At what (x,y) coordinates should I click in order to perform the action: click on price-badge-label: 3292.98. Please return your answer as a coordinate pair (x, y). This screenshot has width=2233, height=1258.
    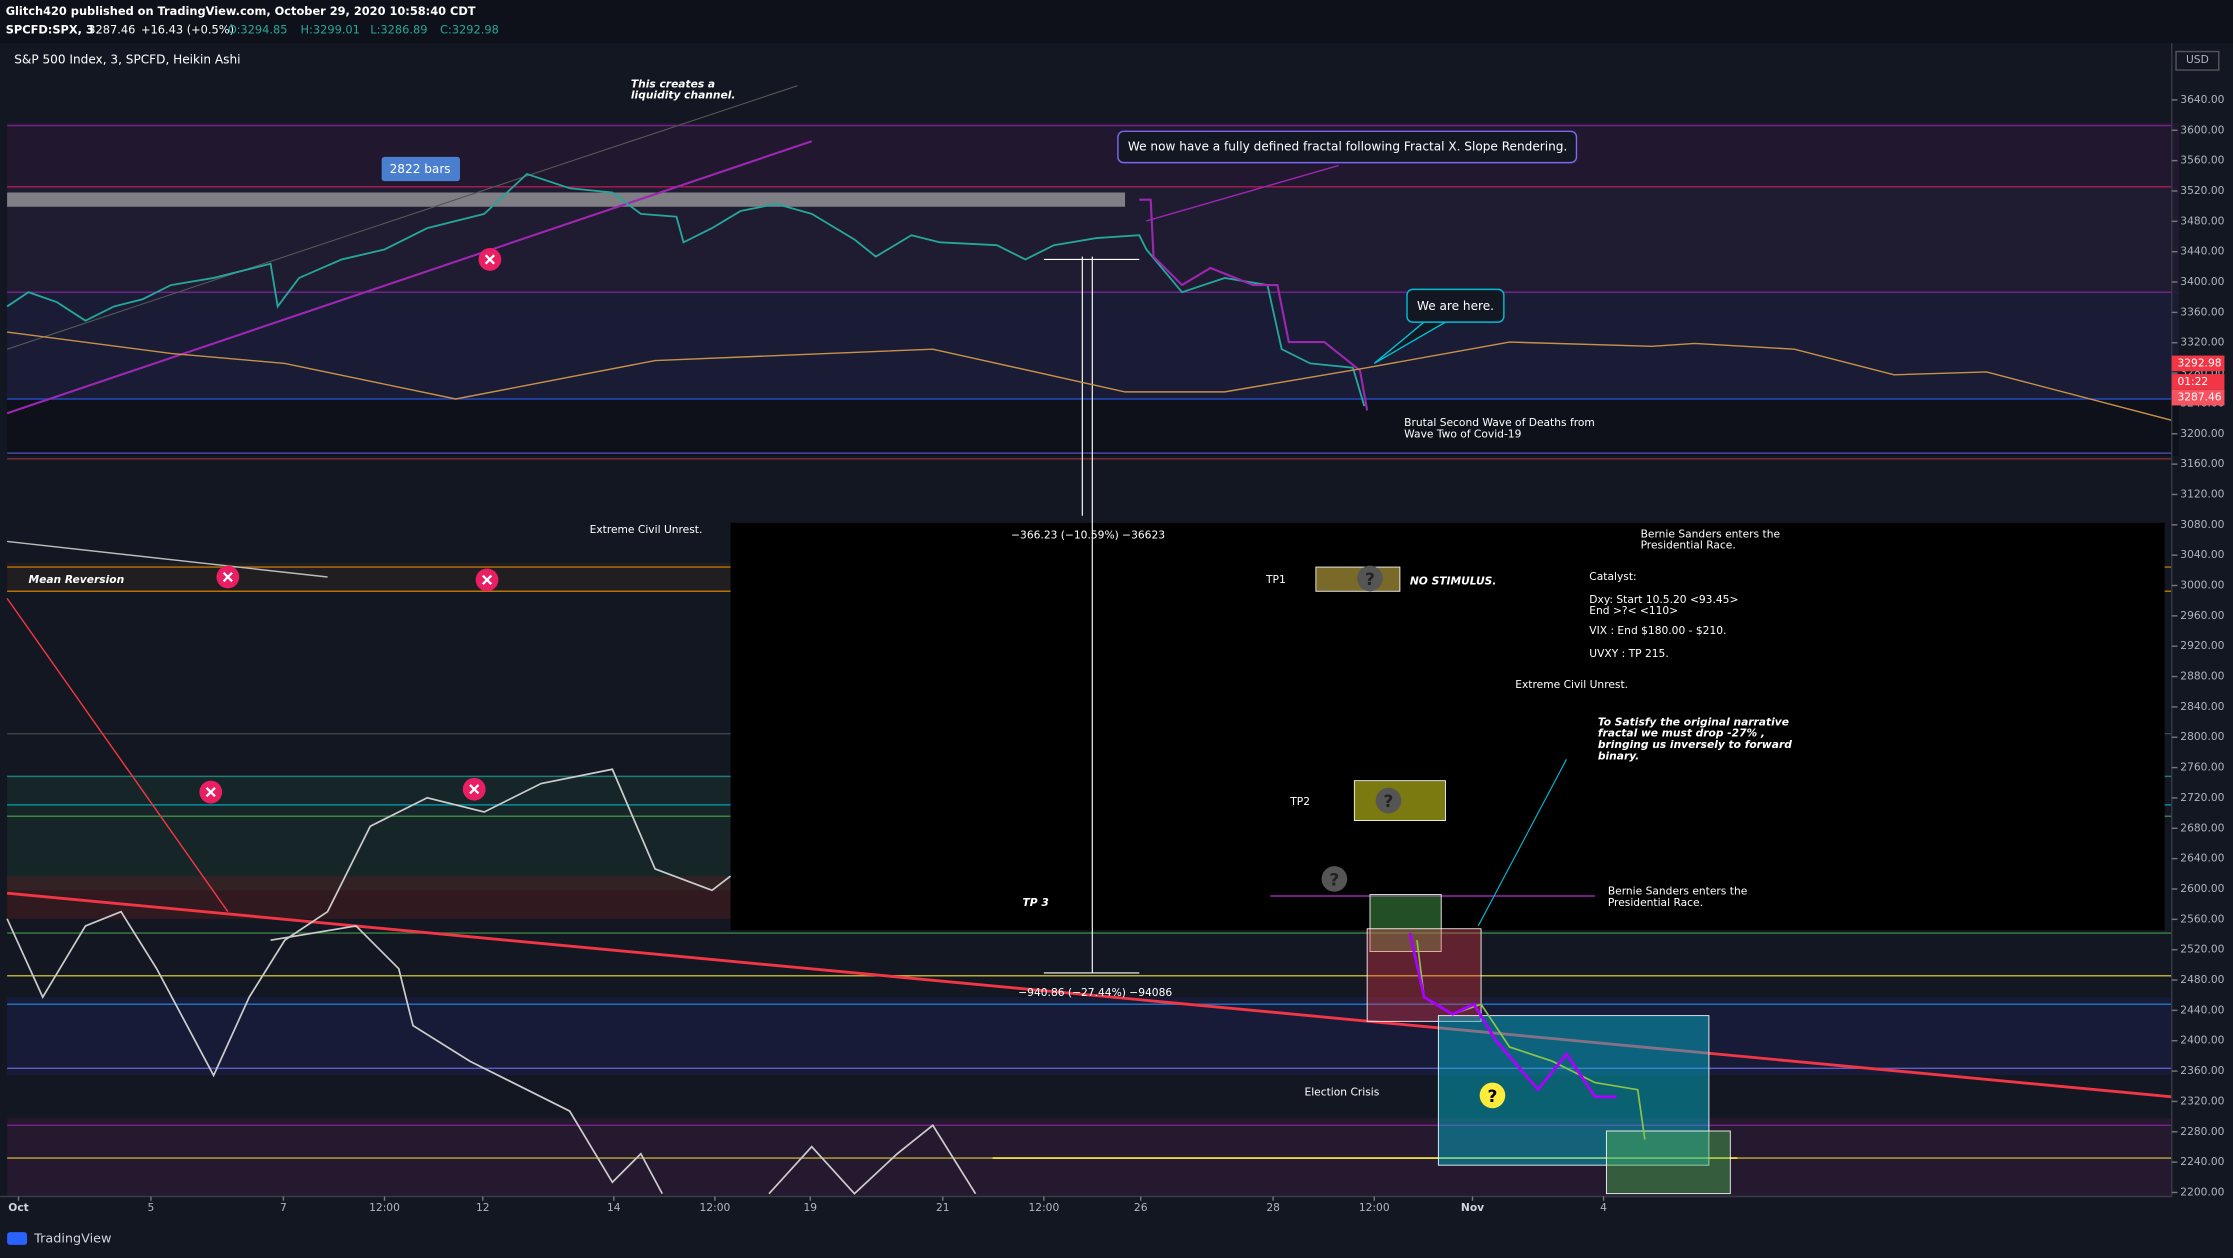
    Looking at the image, I should click on (2199, 362).